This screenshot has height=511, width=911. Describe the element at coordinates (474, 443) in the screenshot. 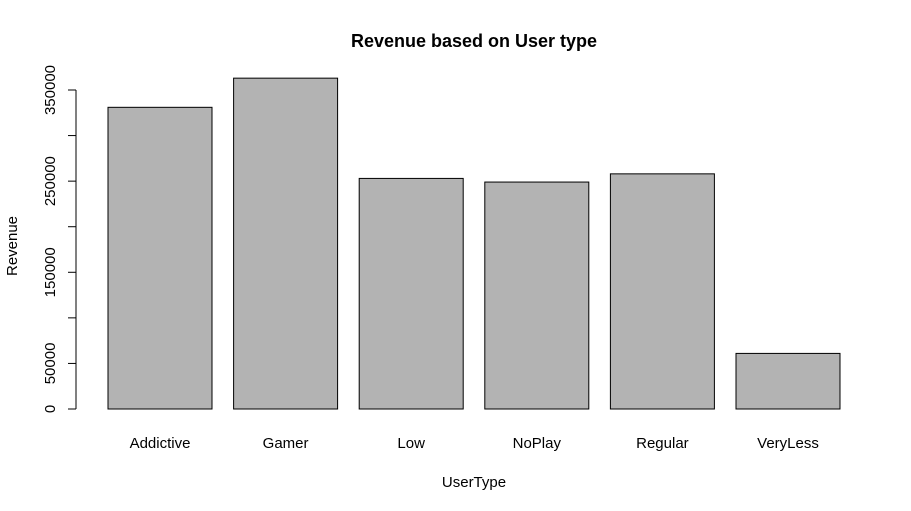

I see `x-tick-labels: Addictive Gamer Low NoPlay Regular VeryLess` at that location.